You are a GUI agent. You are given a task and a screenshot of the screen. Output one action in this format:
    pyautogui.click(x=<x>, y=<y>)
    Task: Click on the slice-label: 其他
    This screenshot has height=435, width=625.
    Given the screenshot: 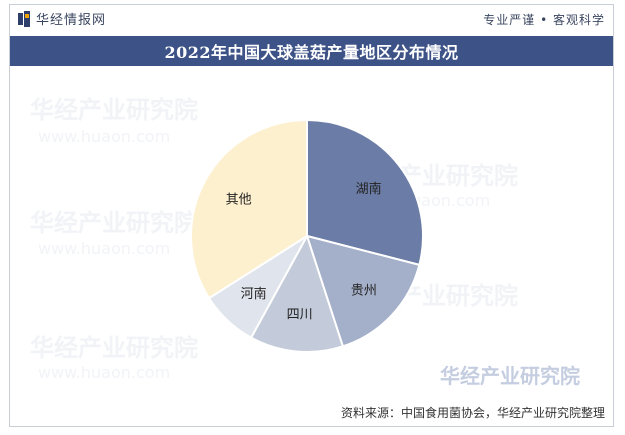 What is the action you would take?
    pyautogui.click(x=239, y=199)
    